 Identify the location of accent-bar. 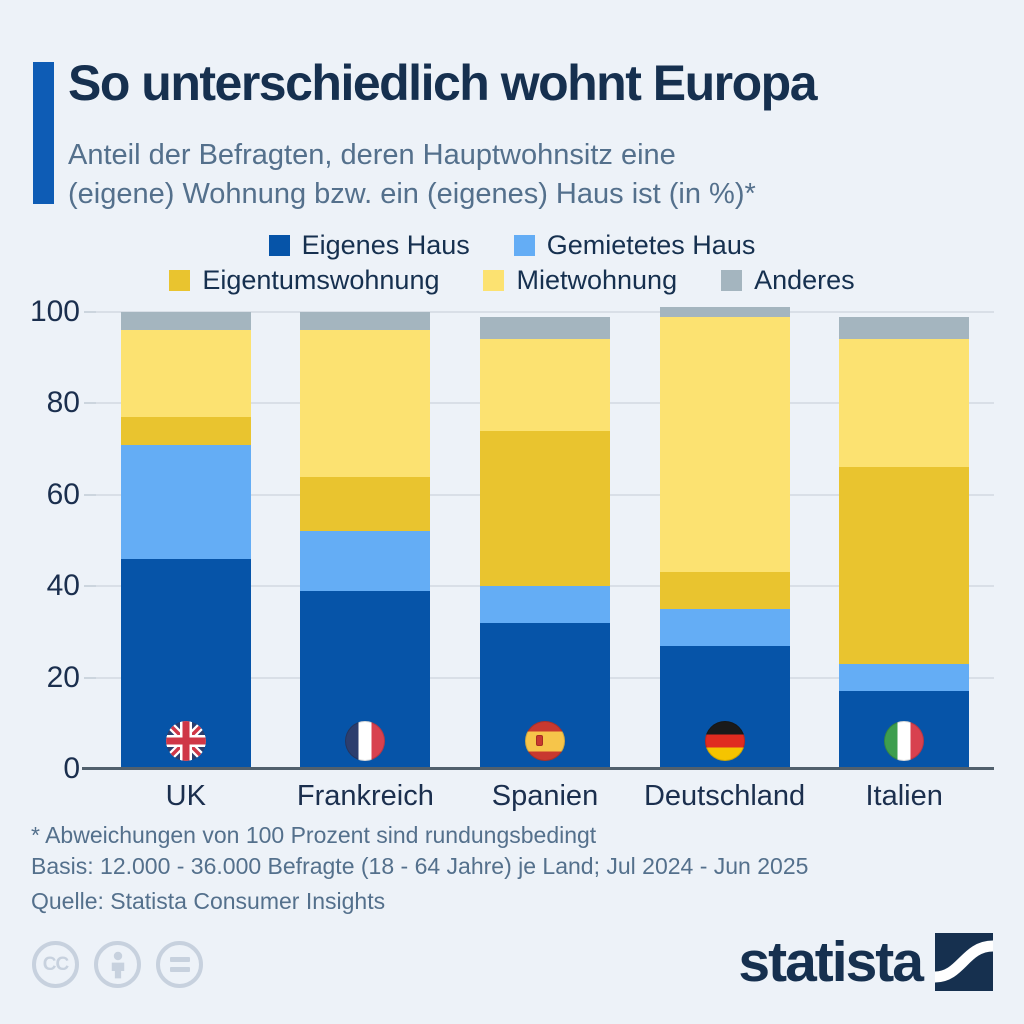
(43, 133).